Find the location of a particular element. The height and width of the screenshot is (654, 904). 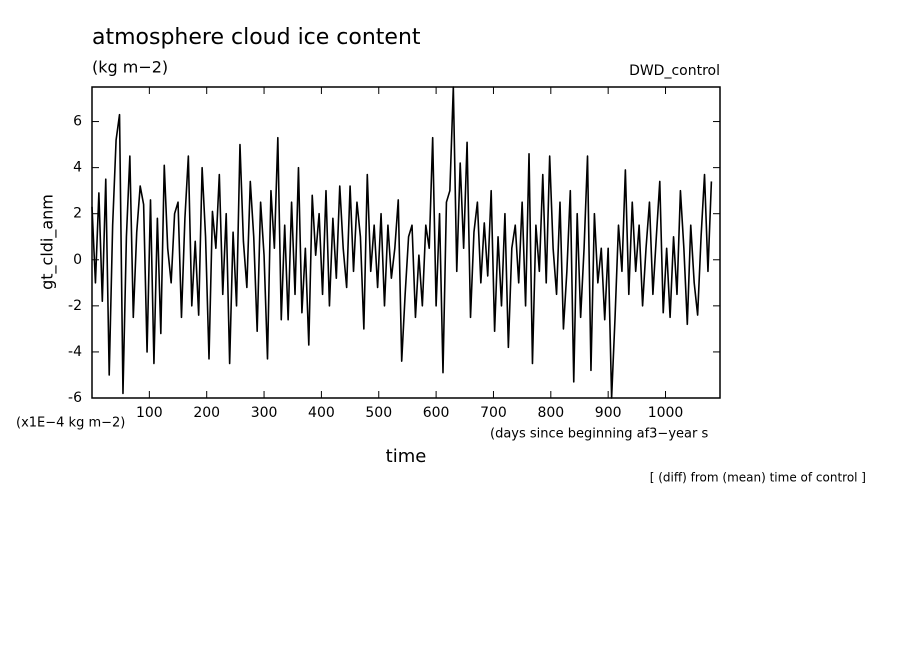

y-unit-label: (x1E−4 kg m−2) is located at coordinates (70, 423).